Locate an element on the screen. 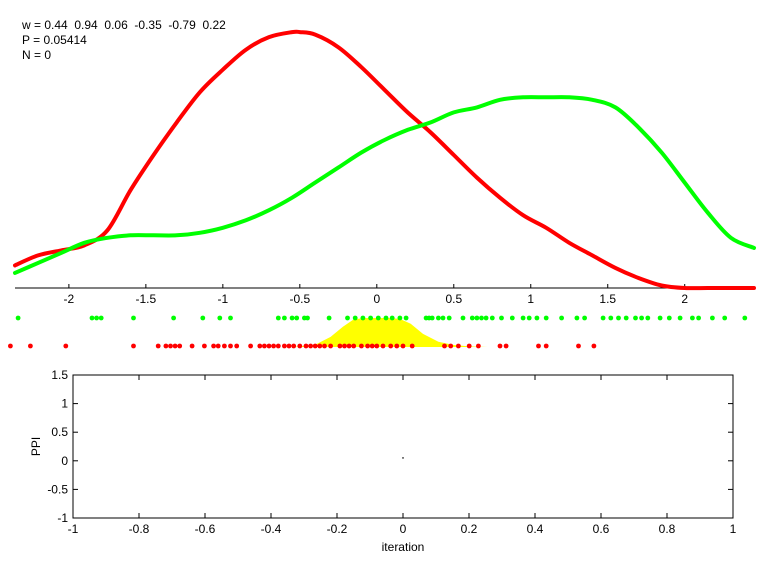  ppi-x-tick-label: 0 is located at coordinates (403, 529).